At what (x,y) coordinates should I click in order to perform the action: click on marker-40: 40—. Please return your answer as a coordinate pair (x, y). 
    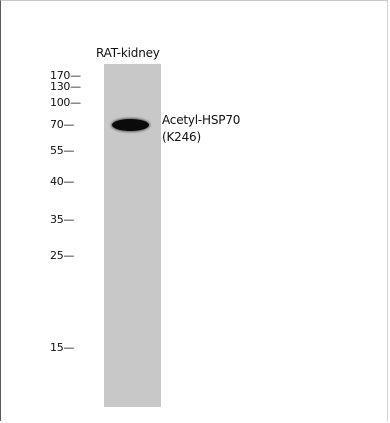
    Looking at the image, I should click on (62, 181).